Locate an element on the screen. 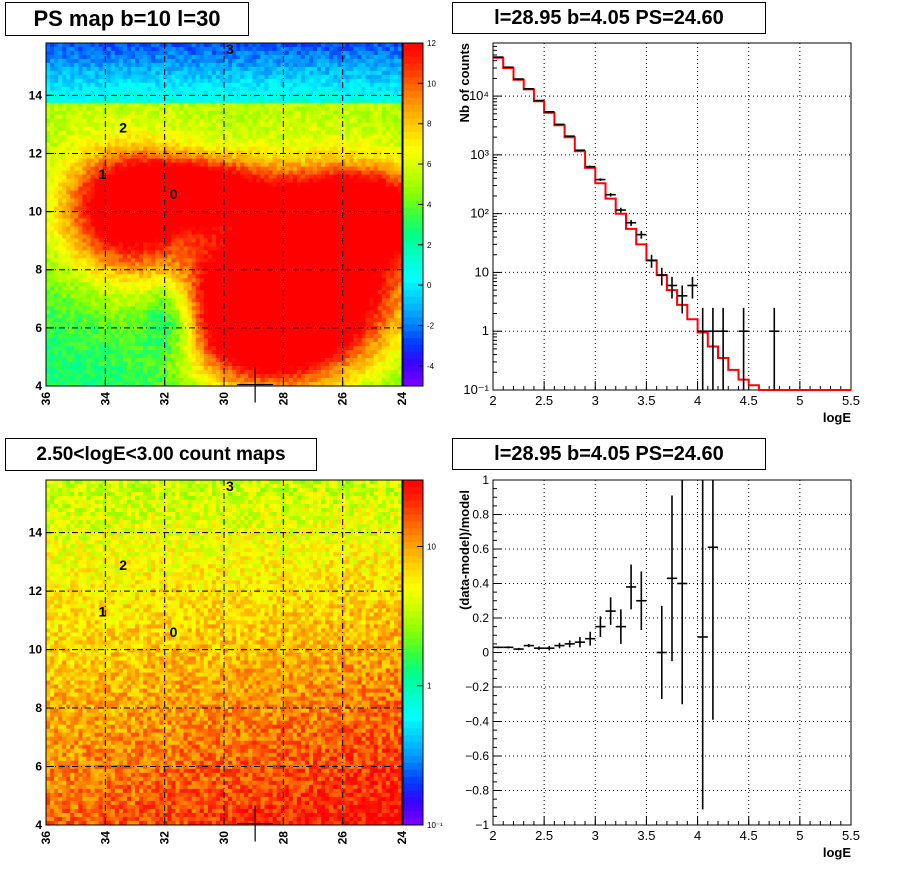  spectrum-xlabel: logE is located at coordinates (837, 417).